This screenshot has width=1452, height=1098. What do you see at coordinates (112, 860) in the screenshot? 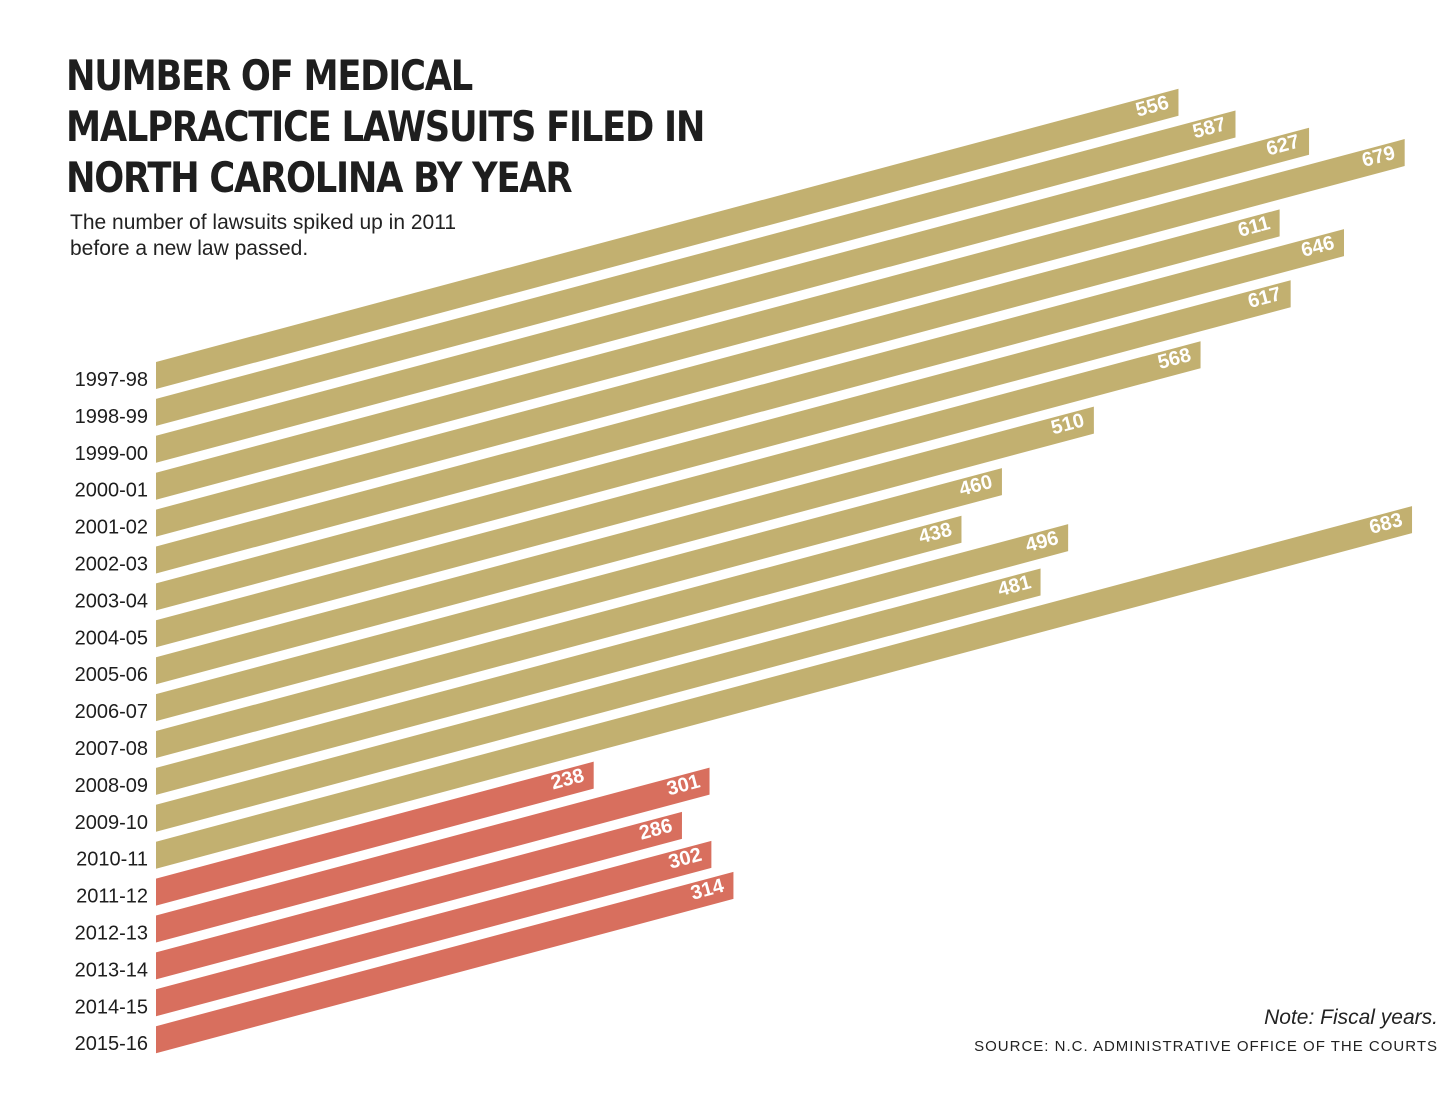
I see `category-label: 2010-11` at bounding box center [112, 860].